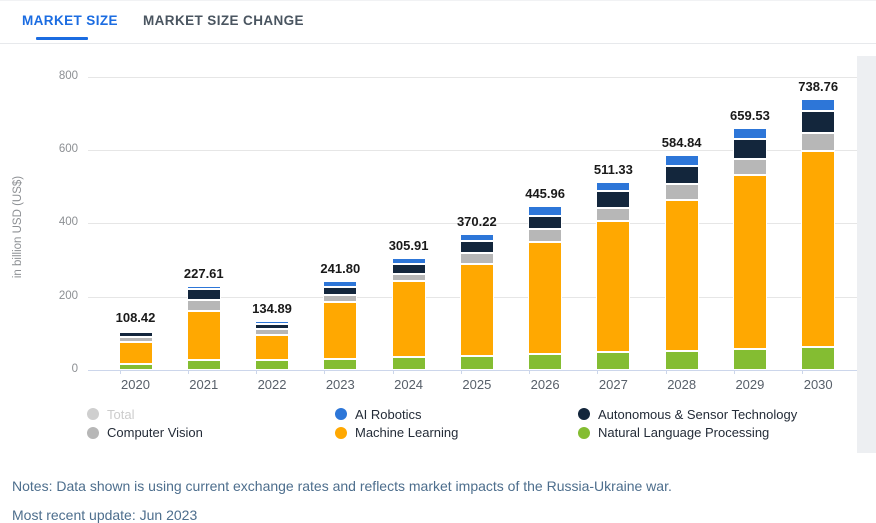 This screenshot has width=876, height=523. What do you see at coordinates (456, 414) in the screenshot?
I see `legend-item-ai-robotics: AI Robotics` at bounding box center [456, 414].